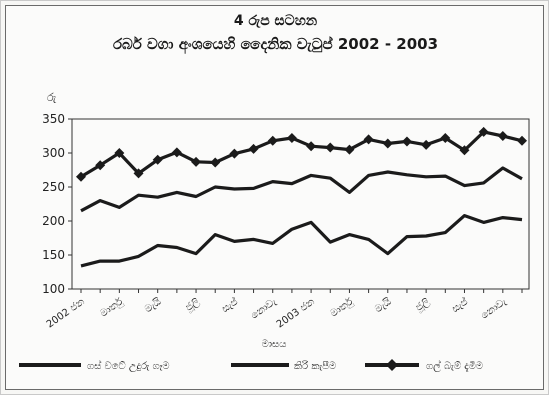  Describe the element at coordinates (53, 153) in the screenshot. I see `y-tick-label: 300` at that location.